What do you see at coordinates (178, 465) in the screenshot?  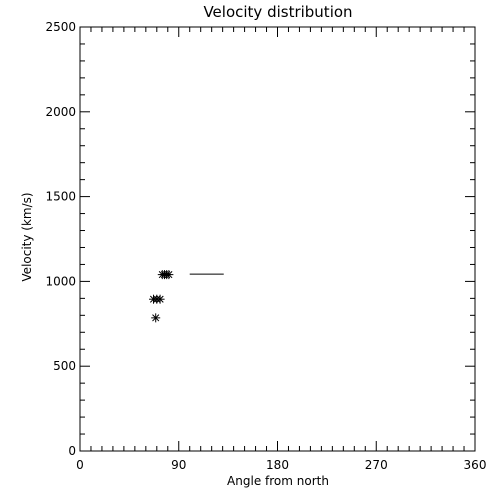 I see `x-tick-label: 90` at bounding box center [178, 465].